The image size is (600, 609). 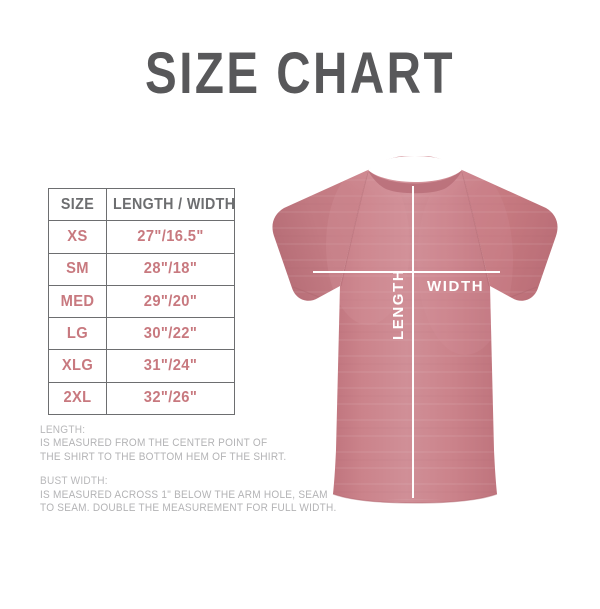 I want to click on left-armhole-seam, so click(x=354, y=229).